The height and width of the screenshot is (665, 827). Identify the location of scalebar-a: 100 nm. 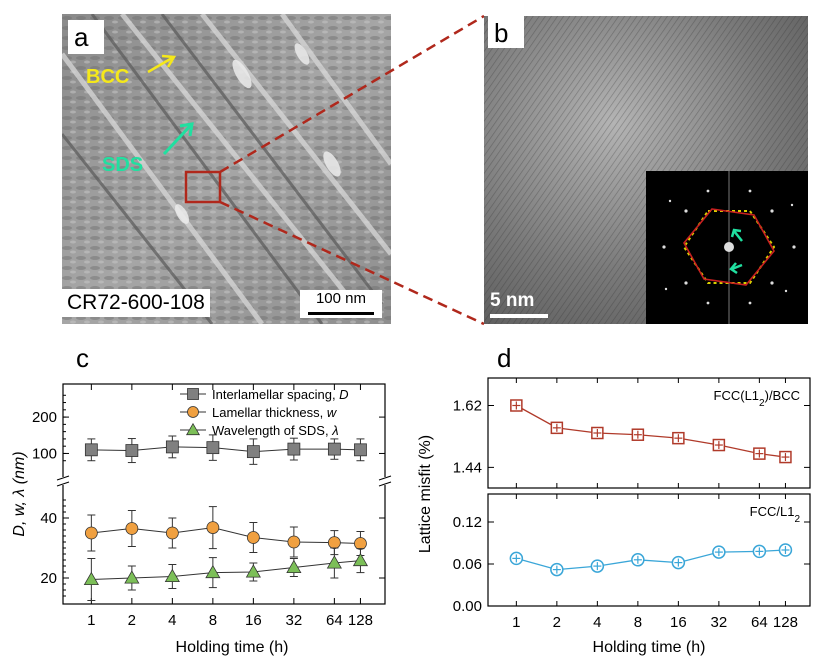
(341, 304).